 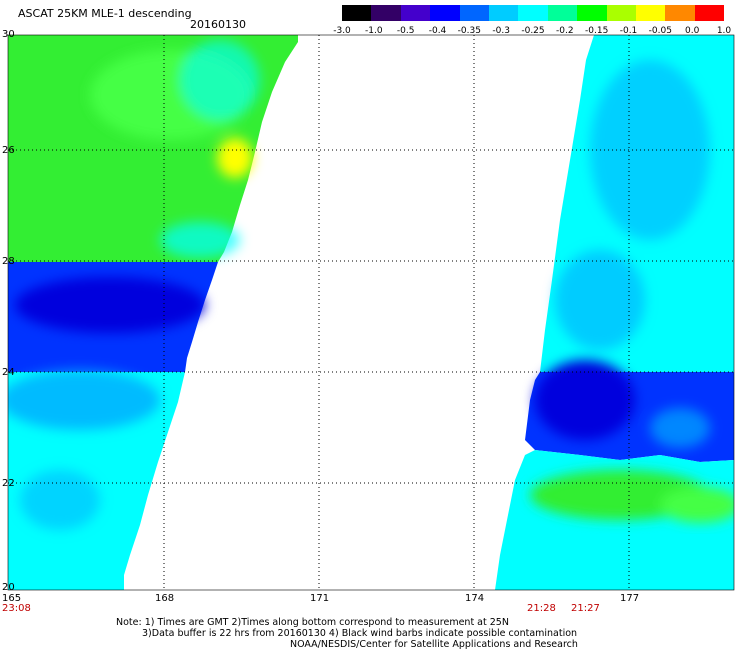 I want to click on colorbar-label: -0.2, so click(x=565, y=31).